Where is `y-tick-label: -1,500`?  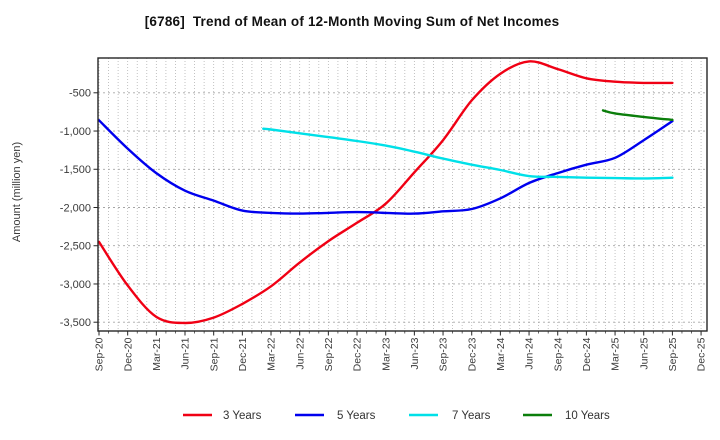 y-tick-label: -1,500 is located at coordinates (75, 170).